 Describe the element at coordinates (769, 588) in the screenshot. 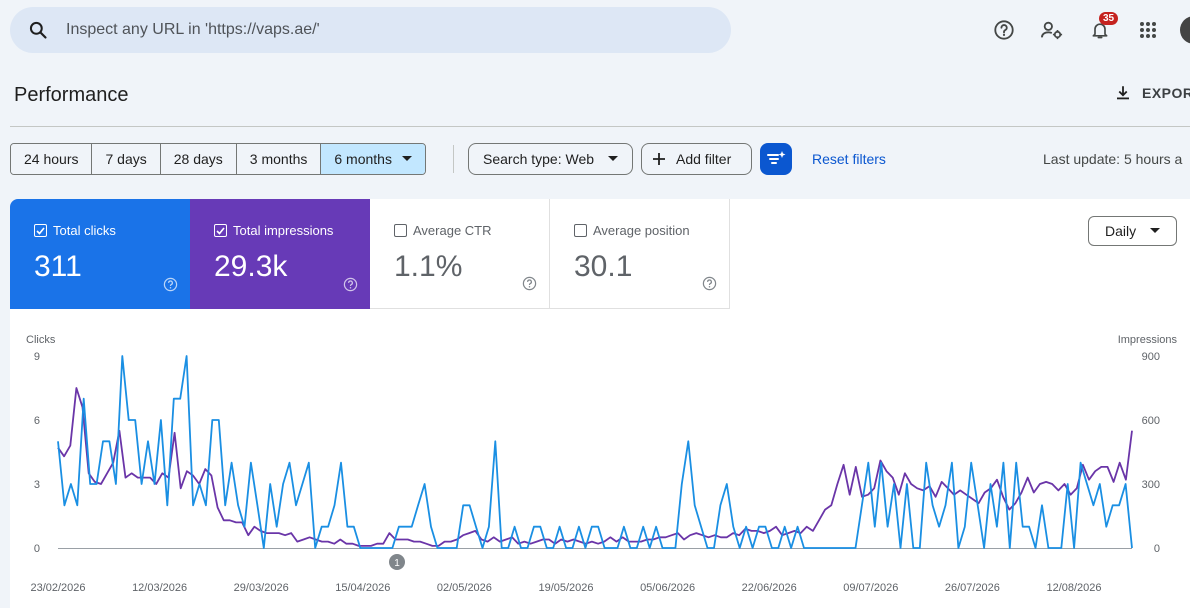

I see `x-axis-tick: 22/06/2026` at that location.